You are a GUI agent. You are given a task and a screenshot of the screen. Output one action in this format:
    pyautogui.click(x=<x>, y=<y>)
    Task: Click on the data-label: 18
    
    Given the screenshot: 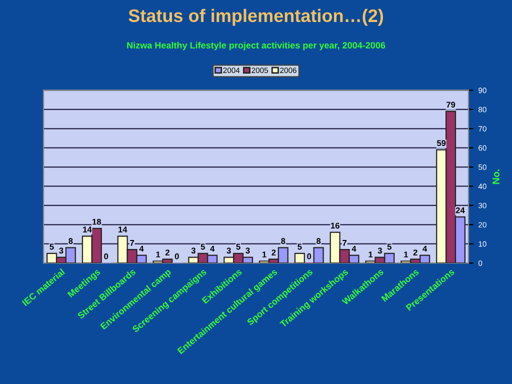 What is the action you would take?
    pyautogui.click(x=97, y=221)
    